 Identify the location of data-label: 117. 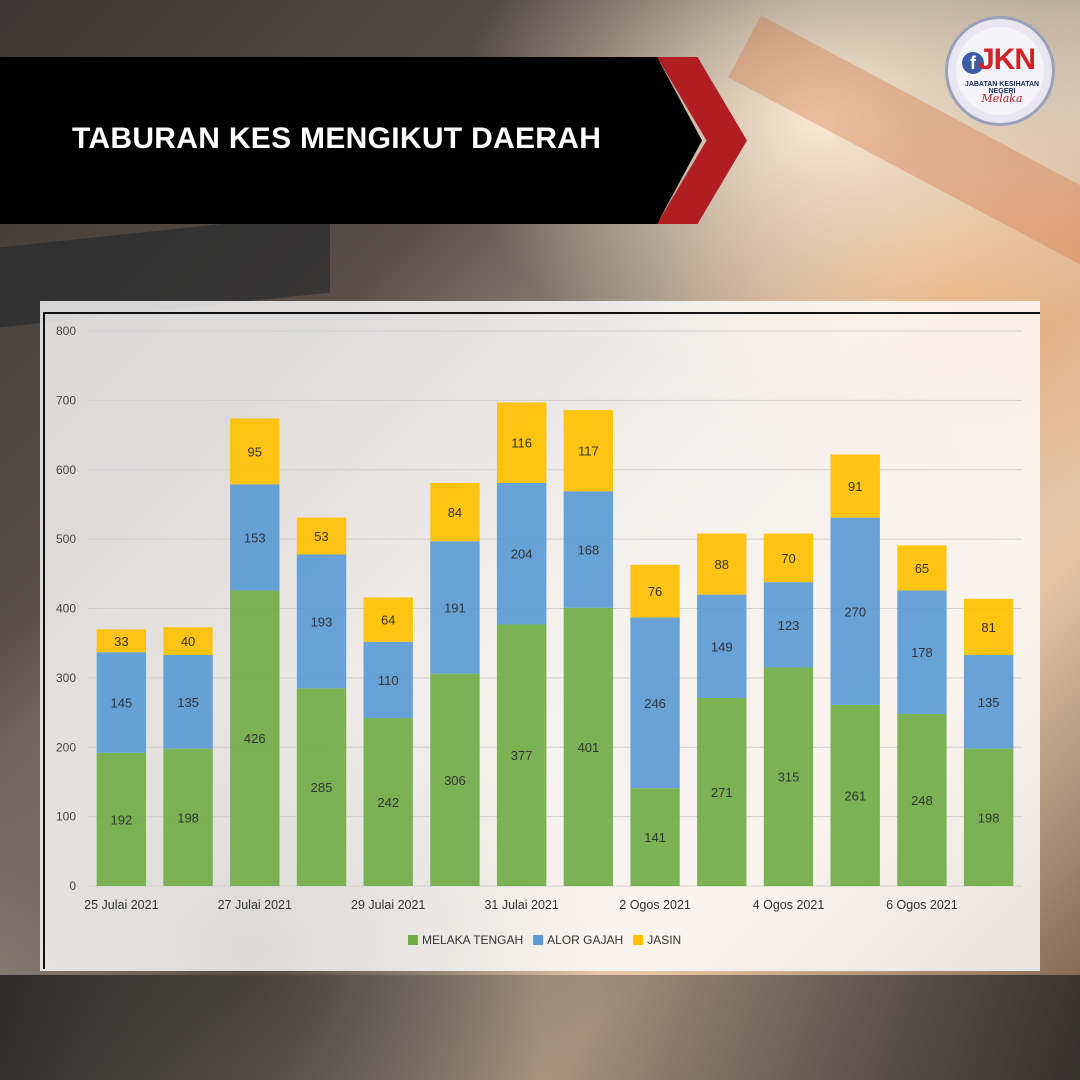
(588, 451).